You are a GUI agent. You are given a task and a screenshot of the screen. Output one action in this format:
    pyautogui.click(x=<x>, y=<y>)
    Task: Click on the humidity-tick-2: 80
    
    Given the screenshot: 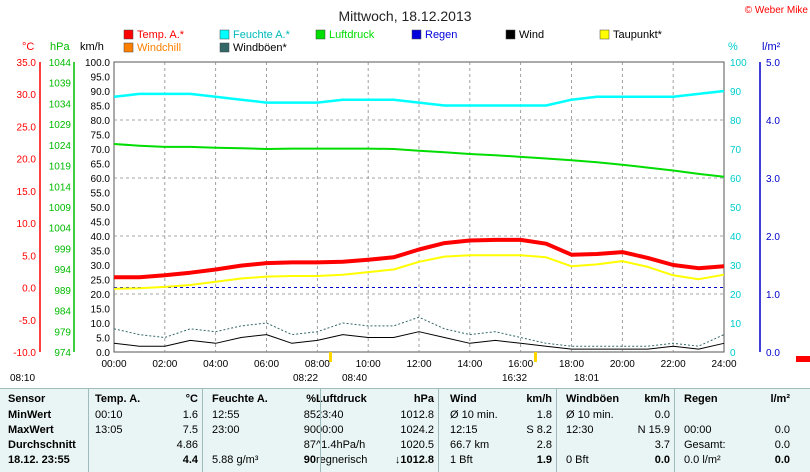 What is the action you would take?
    pyautogui.click(x=736, y=121)
    